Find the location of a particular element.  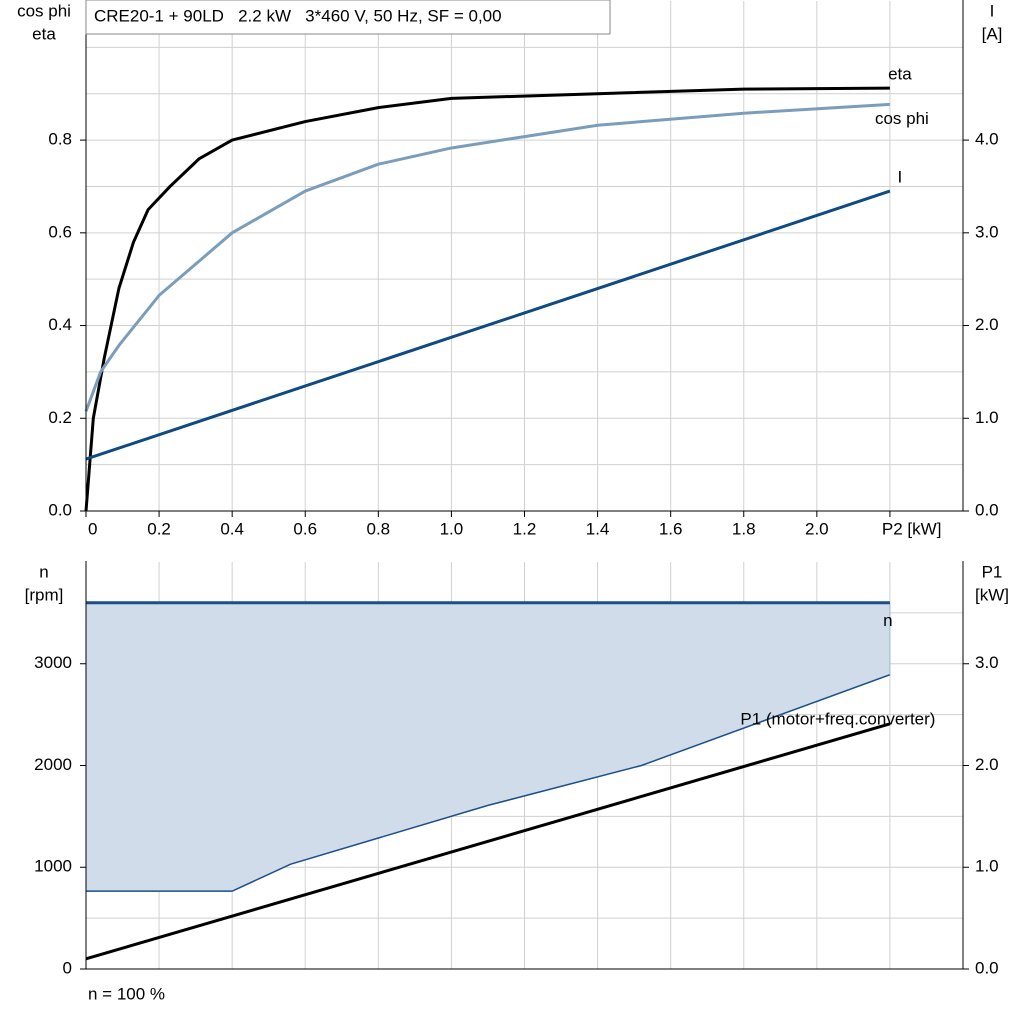

y2-axis-title: [A] is located at coordinates (992, 33).